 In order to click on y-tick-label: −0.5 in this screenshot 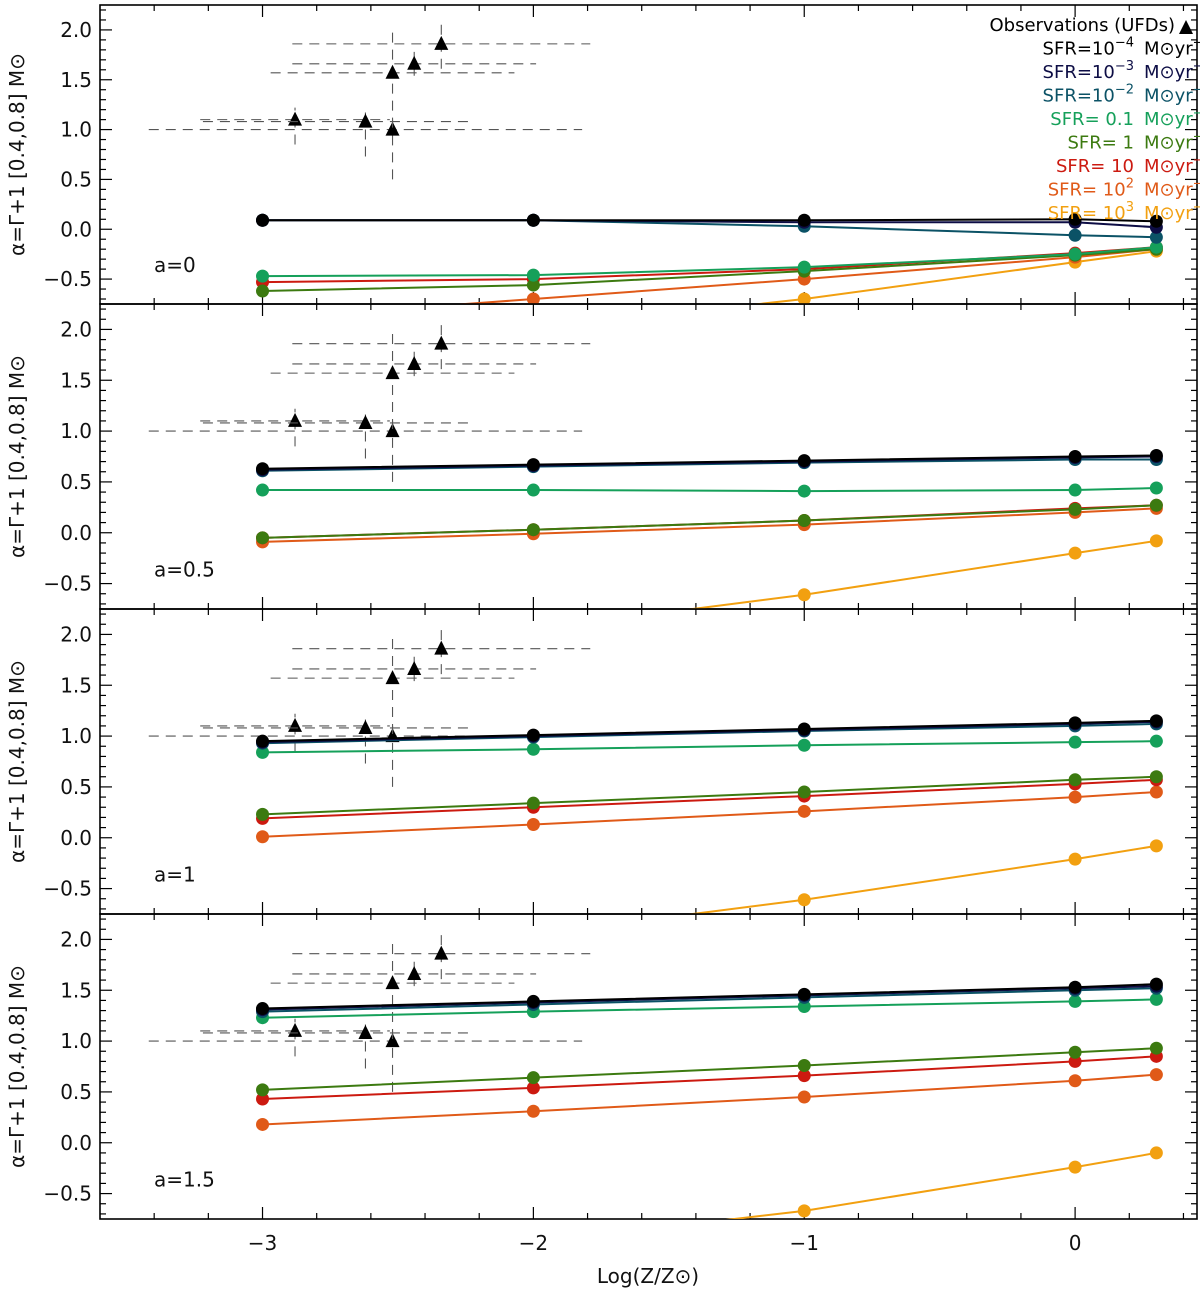, I will do `click(67, 1194)`.